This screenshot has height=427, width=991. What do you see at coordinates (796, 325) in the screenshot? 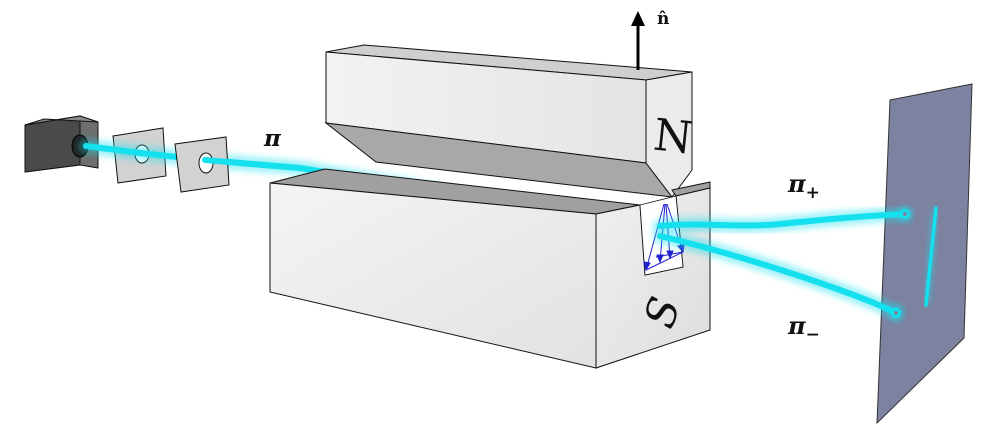
I see `beam-minus-symbol: π` at bounding box center [796, 325].